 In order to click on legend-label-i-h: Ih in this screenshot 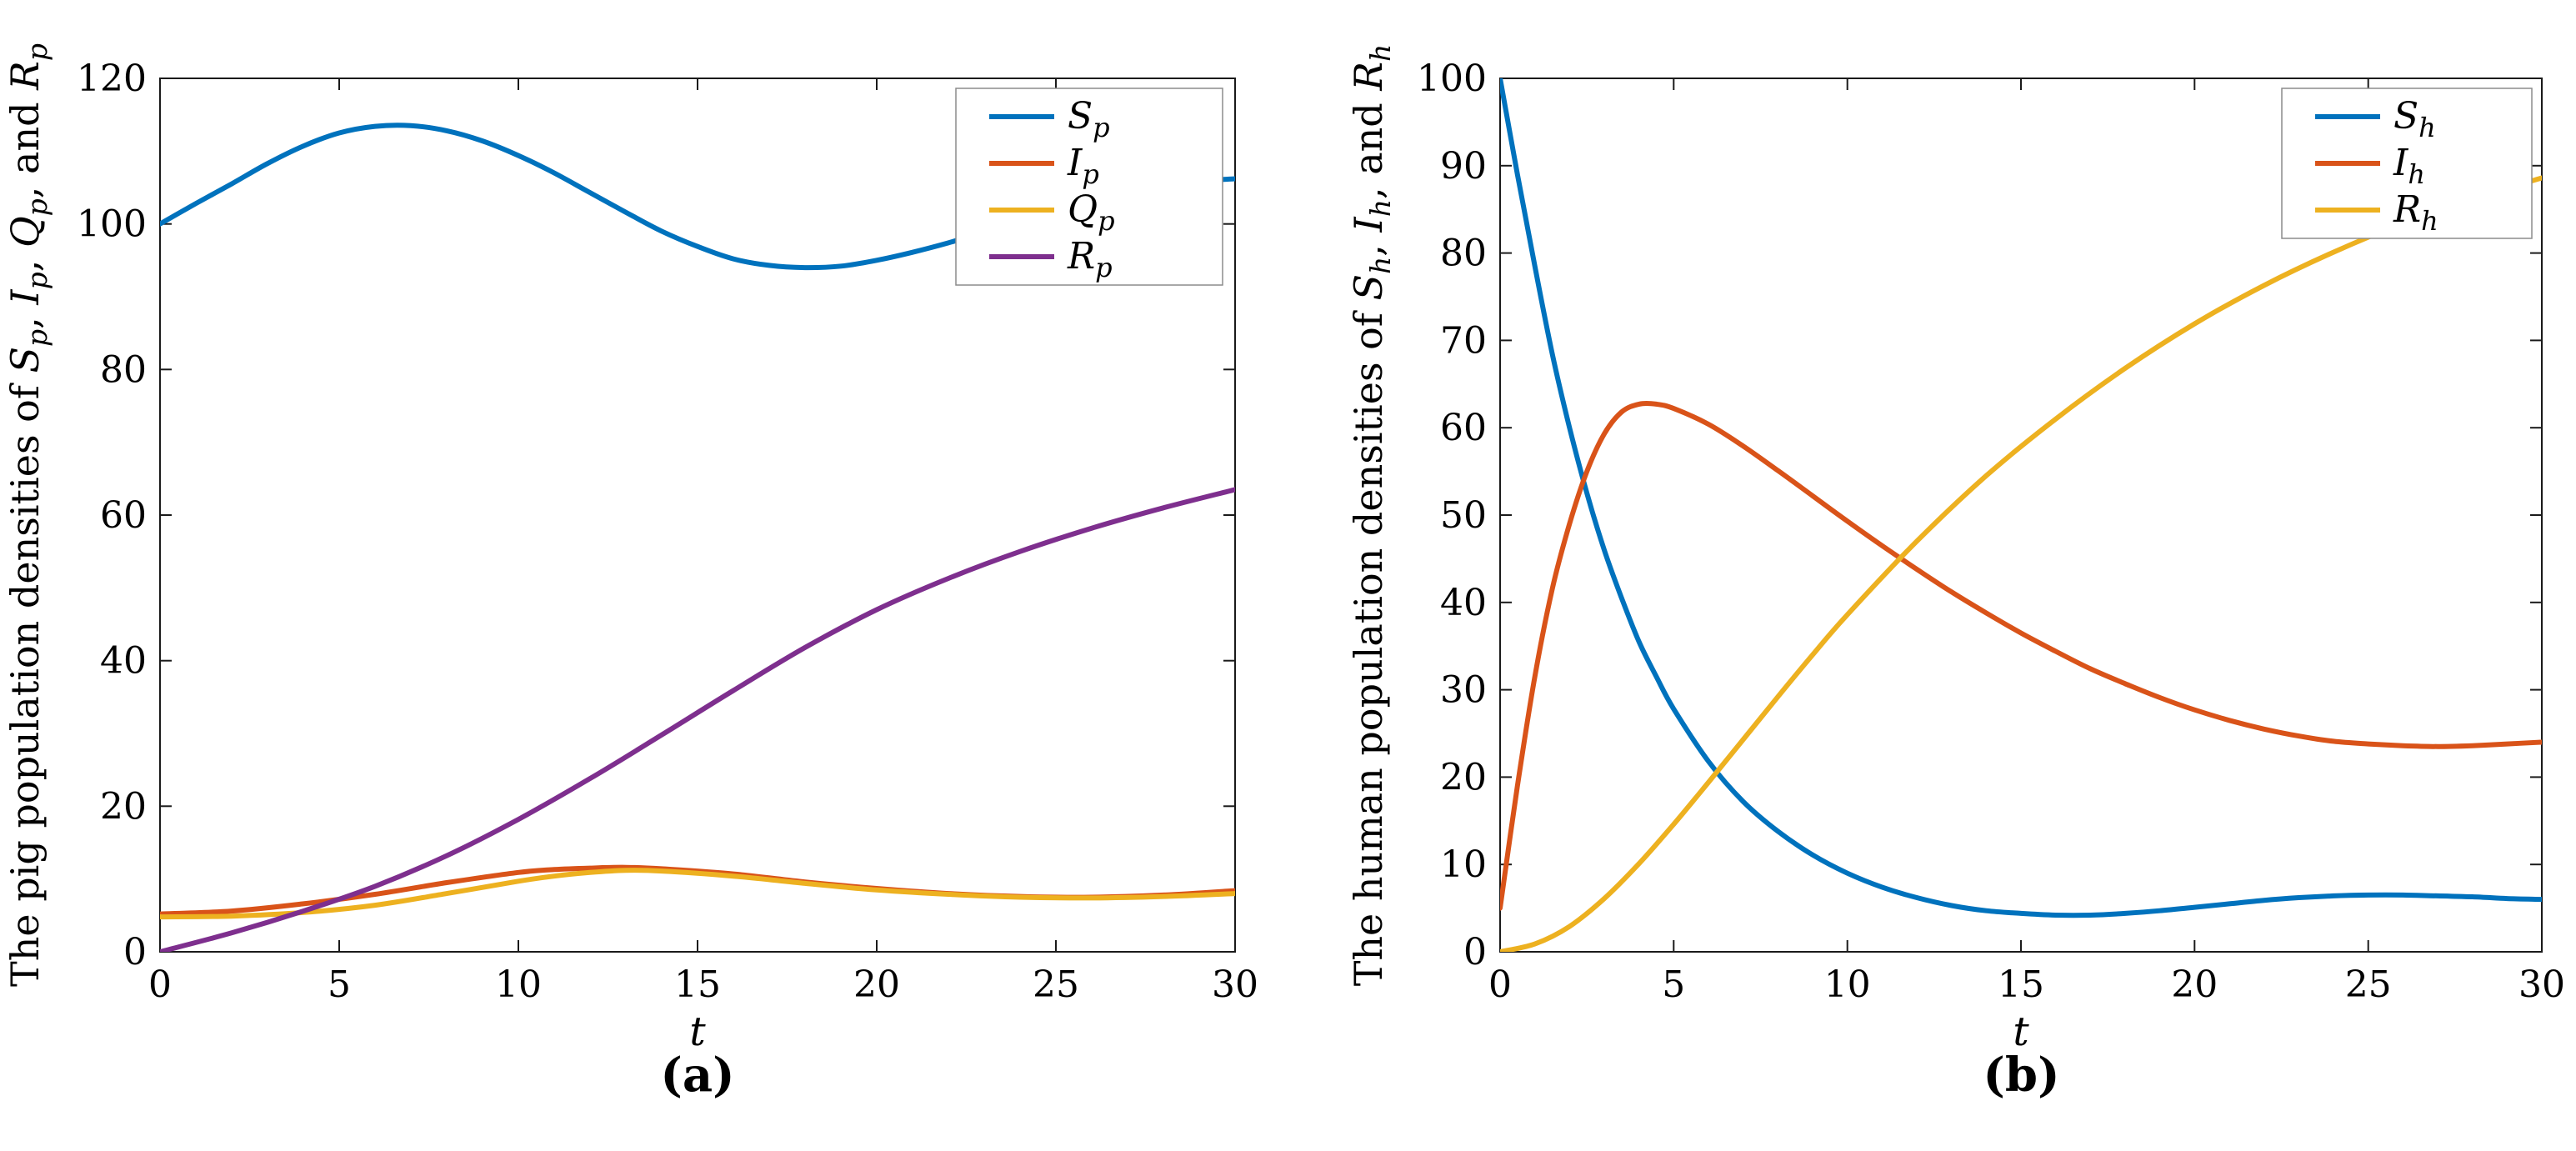, I will do `click(2409, 166)`.